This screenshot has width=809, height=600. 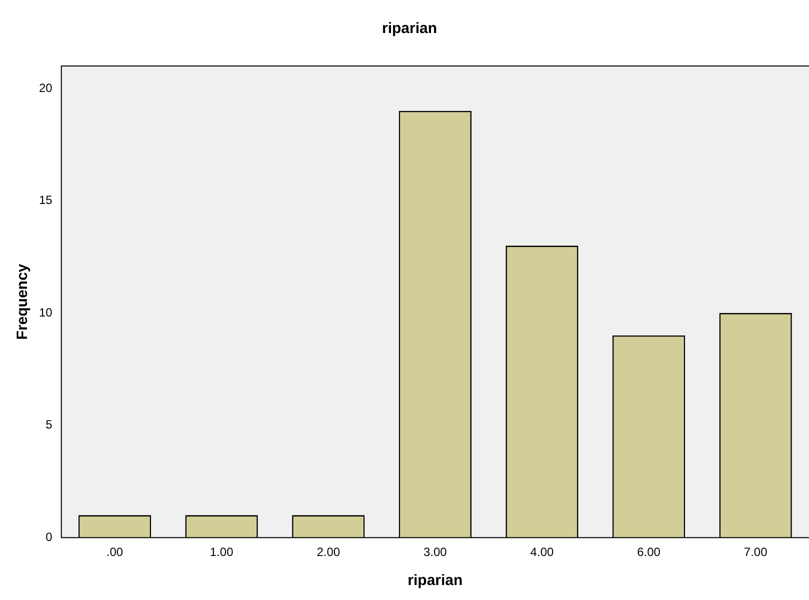 What do you see at coordinates (542, 552) in the screenshot?
I see `x-tick-label: 4.00` at bounding box center [542, 552].